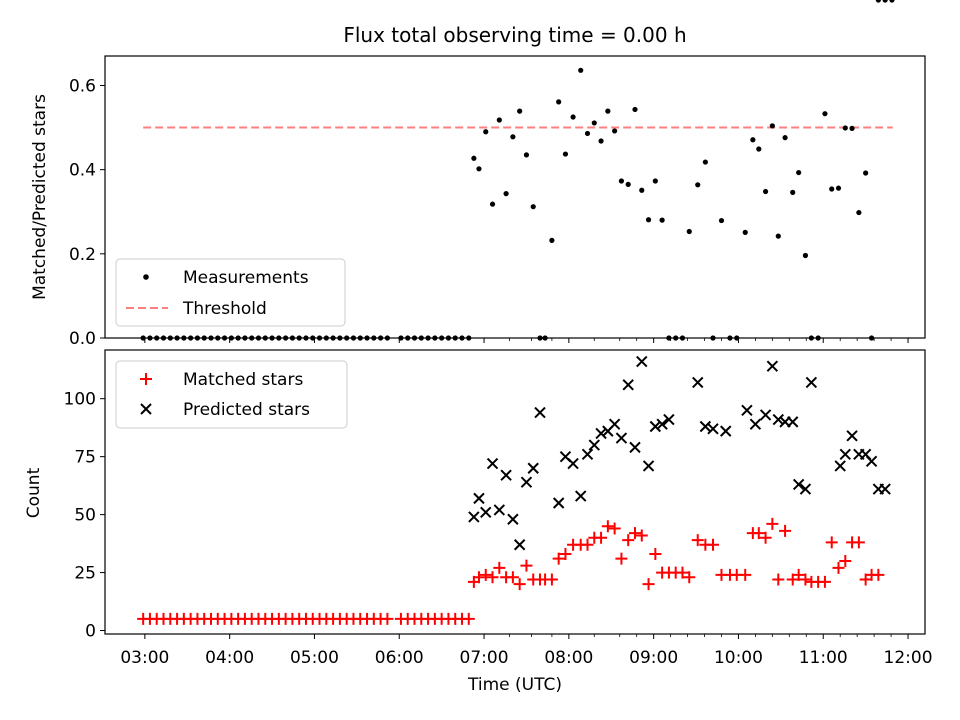  Describe the element at coordinates (908, 658) in the screenshot. I see `bottom-x-tick-label: 12:00` at that location.